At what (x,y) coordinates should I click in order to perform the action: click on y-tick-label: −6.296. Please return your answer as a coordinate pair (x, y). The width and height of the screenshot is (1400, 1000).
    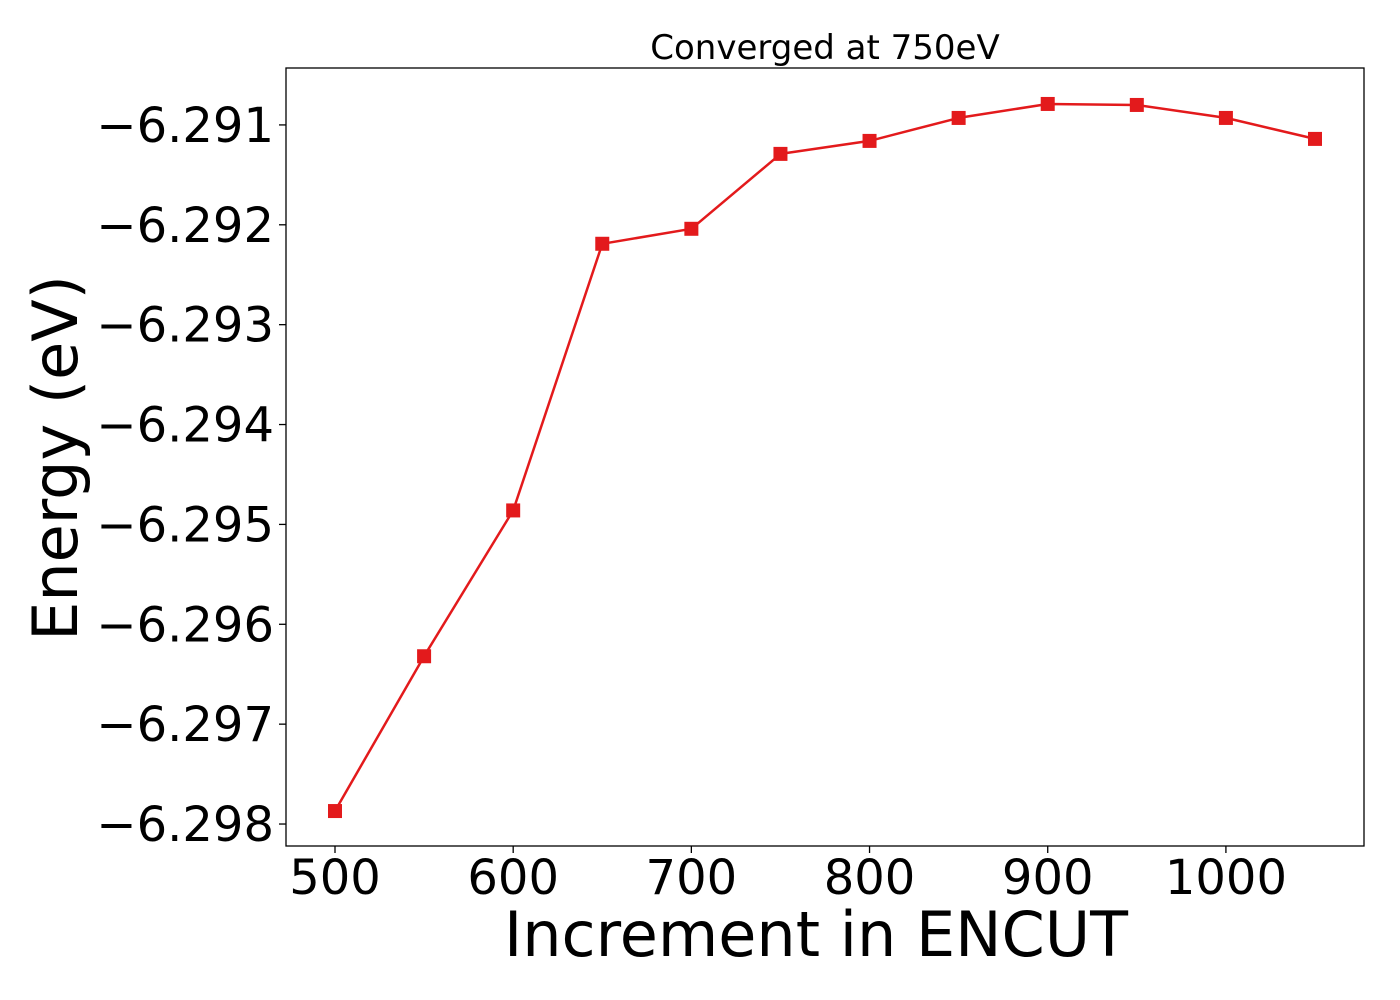
    Looking at the image, I should click on (185, 625).